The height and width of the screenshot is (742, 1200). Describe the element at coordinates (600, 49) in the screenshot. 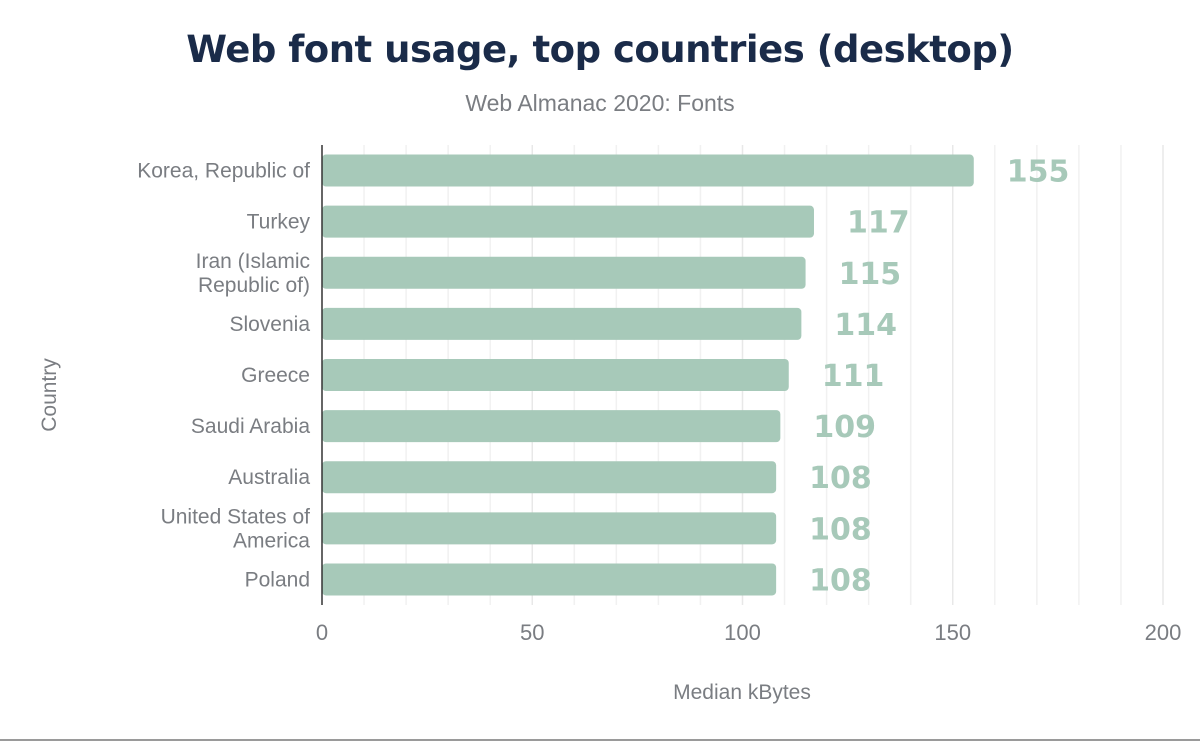

I see `chart-title: Web font usage, top countries (desktop)` at that location.